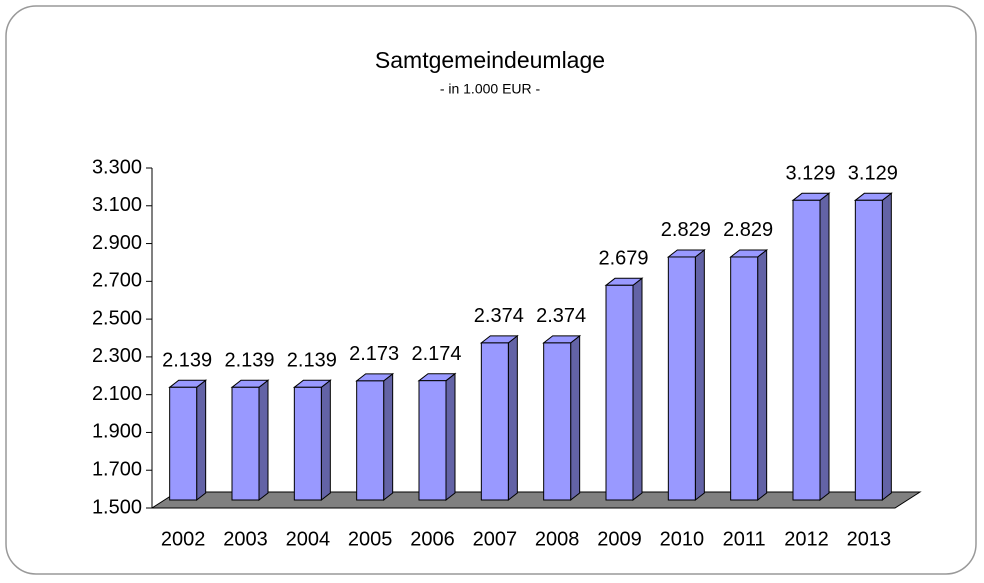 This screenshot has width=984, height=583. I want to click on y-tick-label: 1.900, so click(117, 432).